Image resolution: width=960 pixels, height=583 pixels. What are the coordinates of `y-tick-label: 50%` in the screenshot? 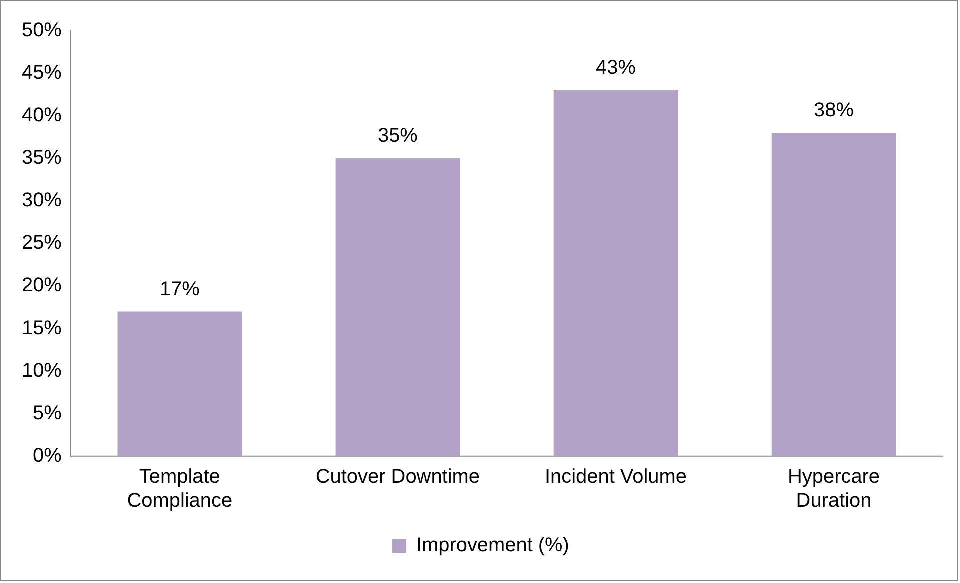 It's located at (42, 30).